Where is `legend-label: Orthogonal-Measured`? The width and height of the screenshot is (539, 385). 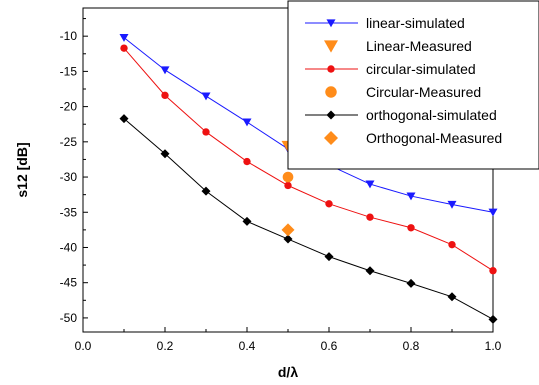
legend-label: Orthogonal-Measured is located at coordinates (434, 138).